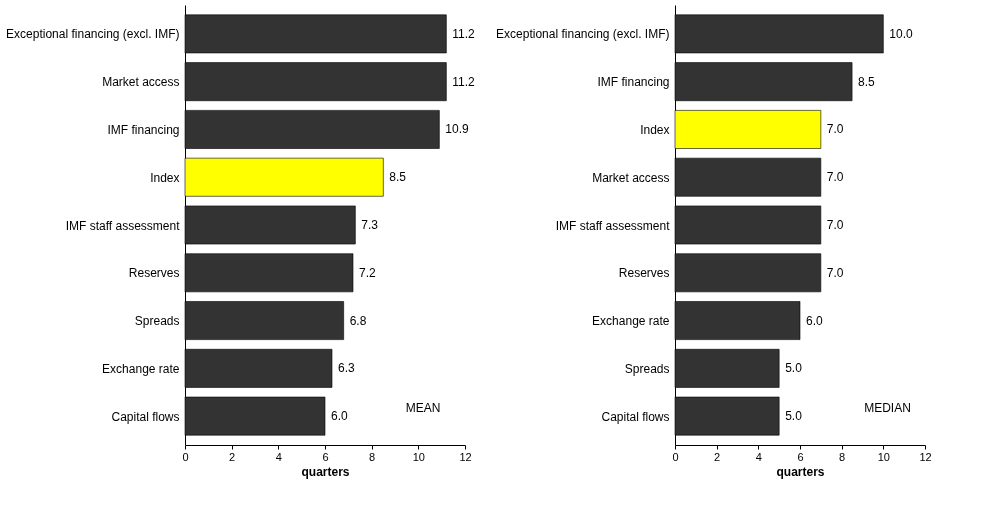  What do you see at coordinates (901, 33) in the screenshot?
I see `data-label: 10.0` at bounding box center [901, 33].